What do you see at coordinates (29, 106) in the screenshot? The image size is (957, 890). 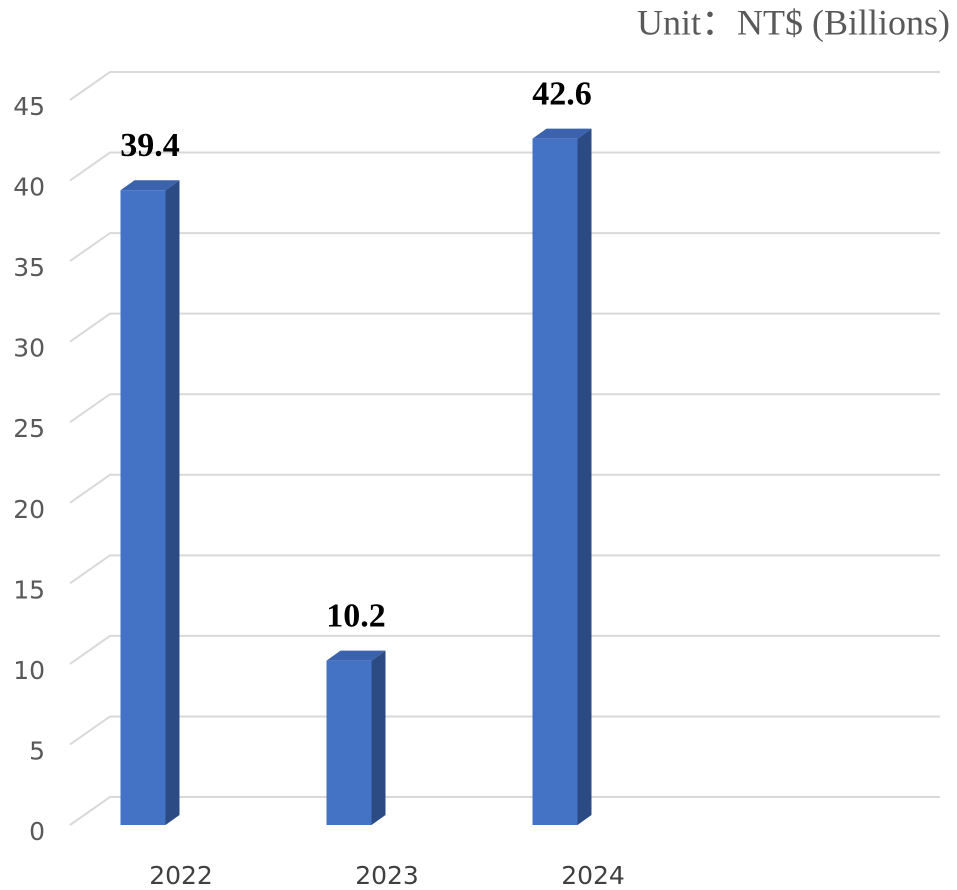 I see `y-tick-label: 45` at bounding box center [29, 106].